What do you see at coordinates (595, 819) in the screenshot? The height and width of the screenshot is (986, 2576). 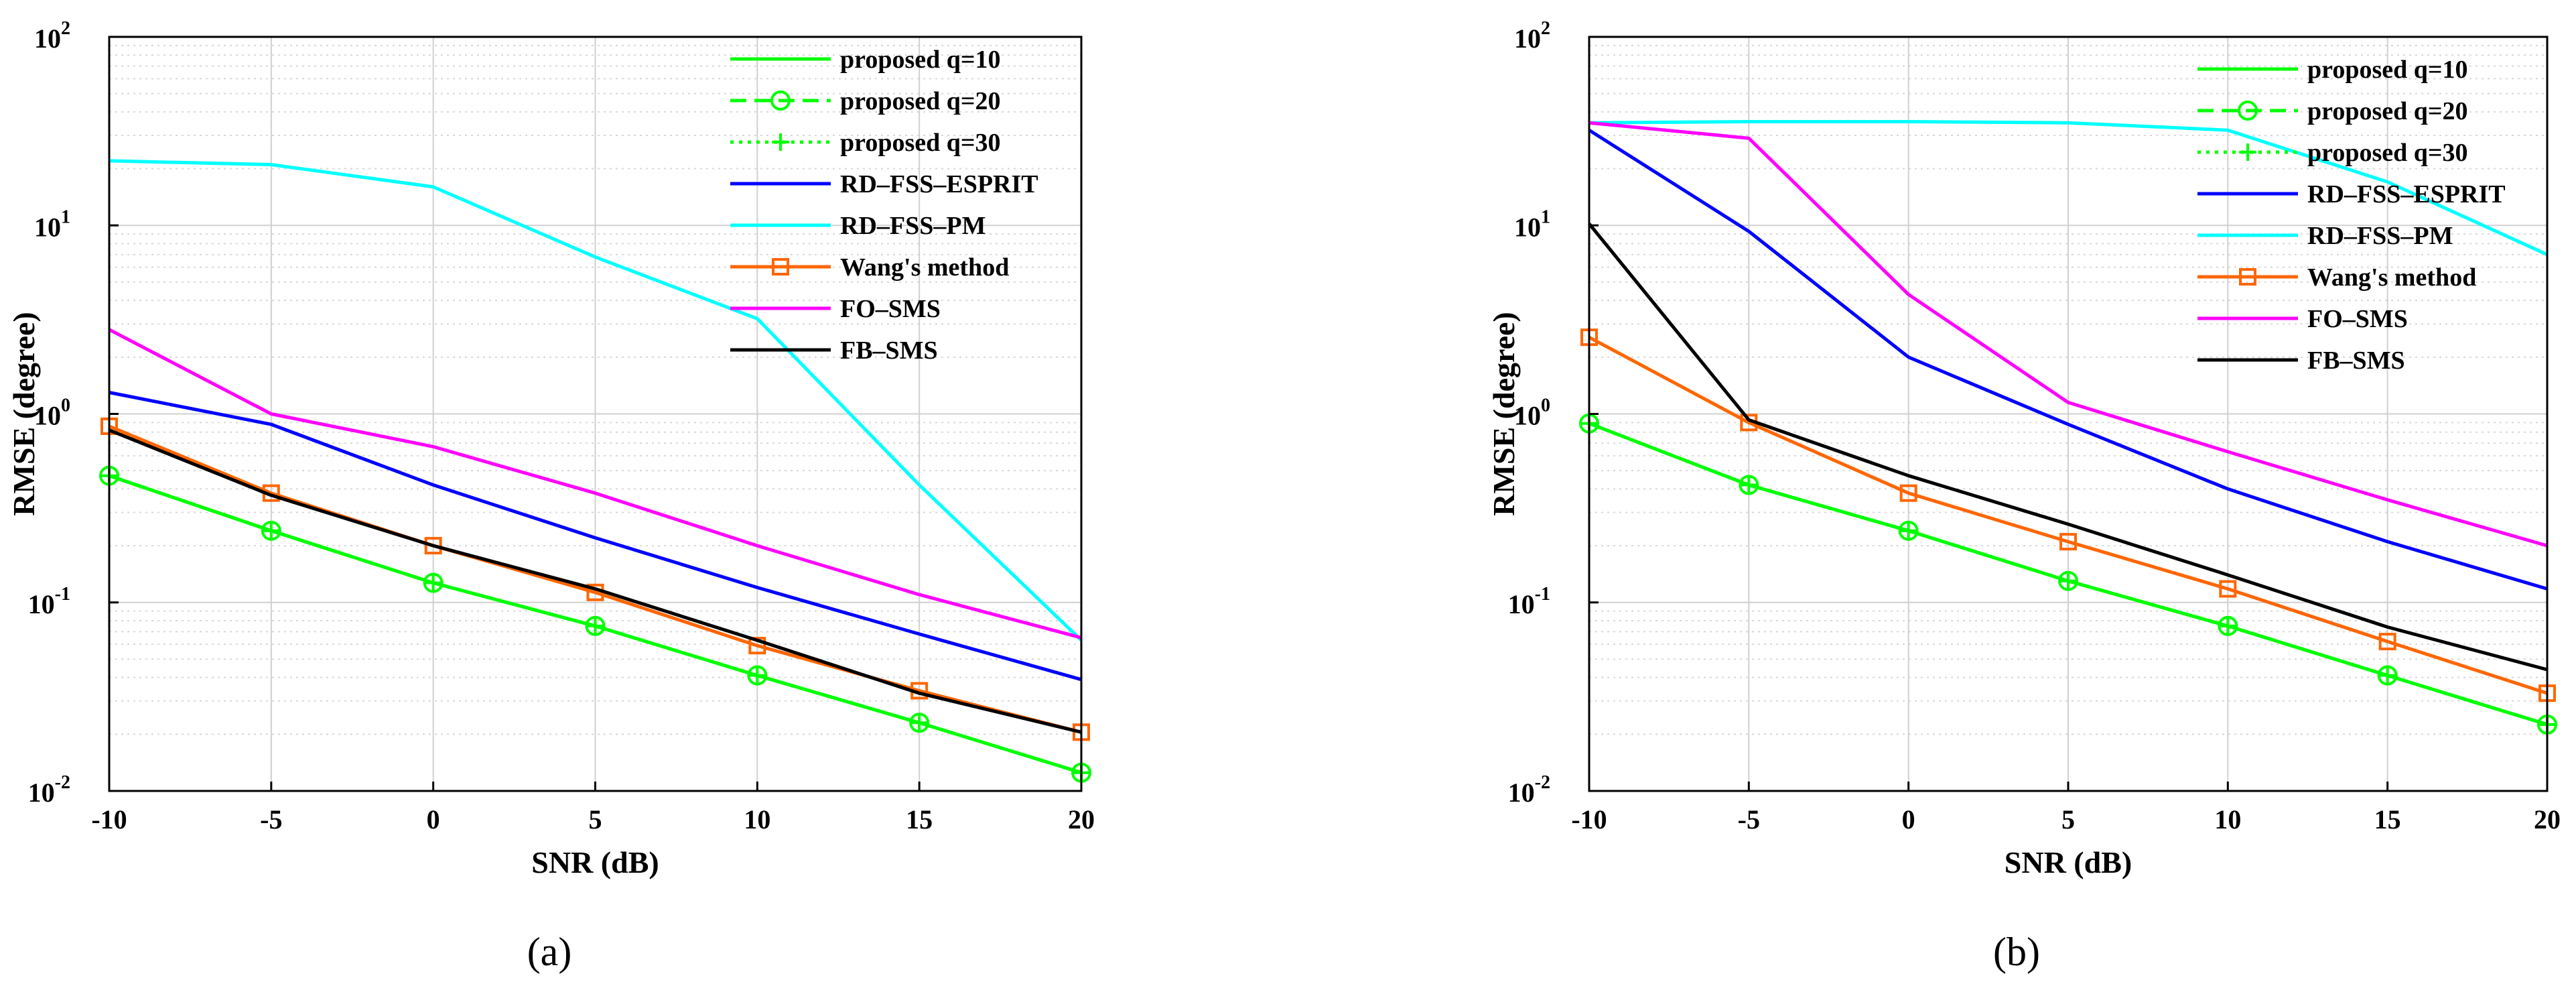 I see `x-tick-label: 5` at bounding box center [595, 819].